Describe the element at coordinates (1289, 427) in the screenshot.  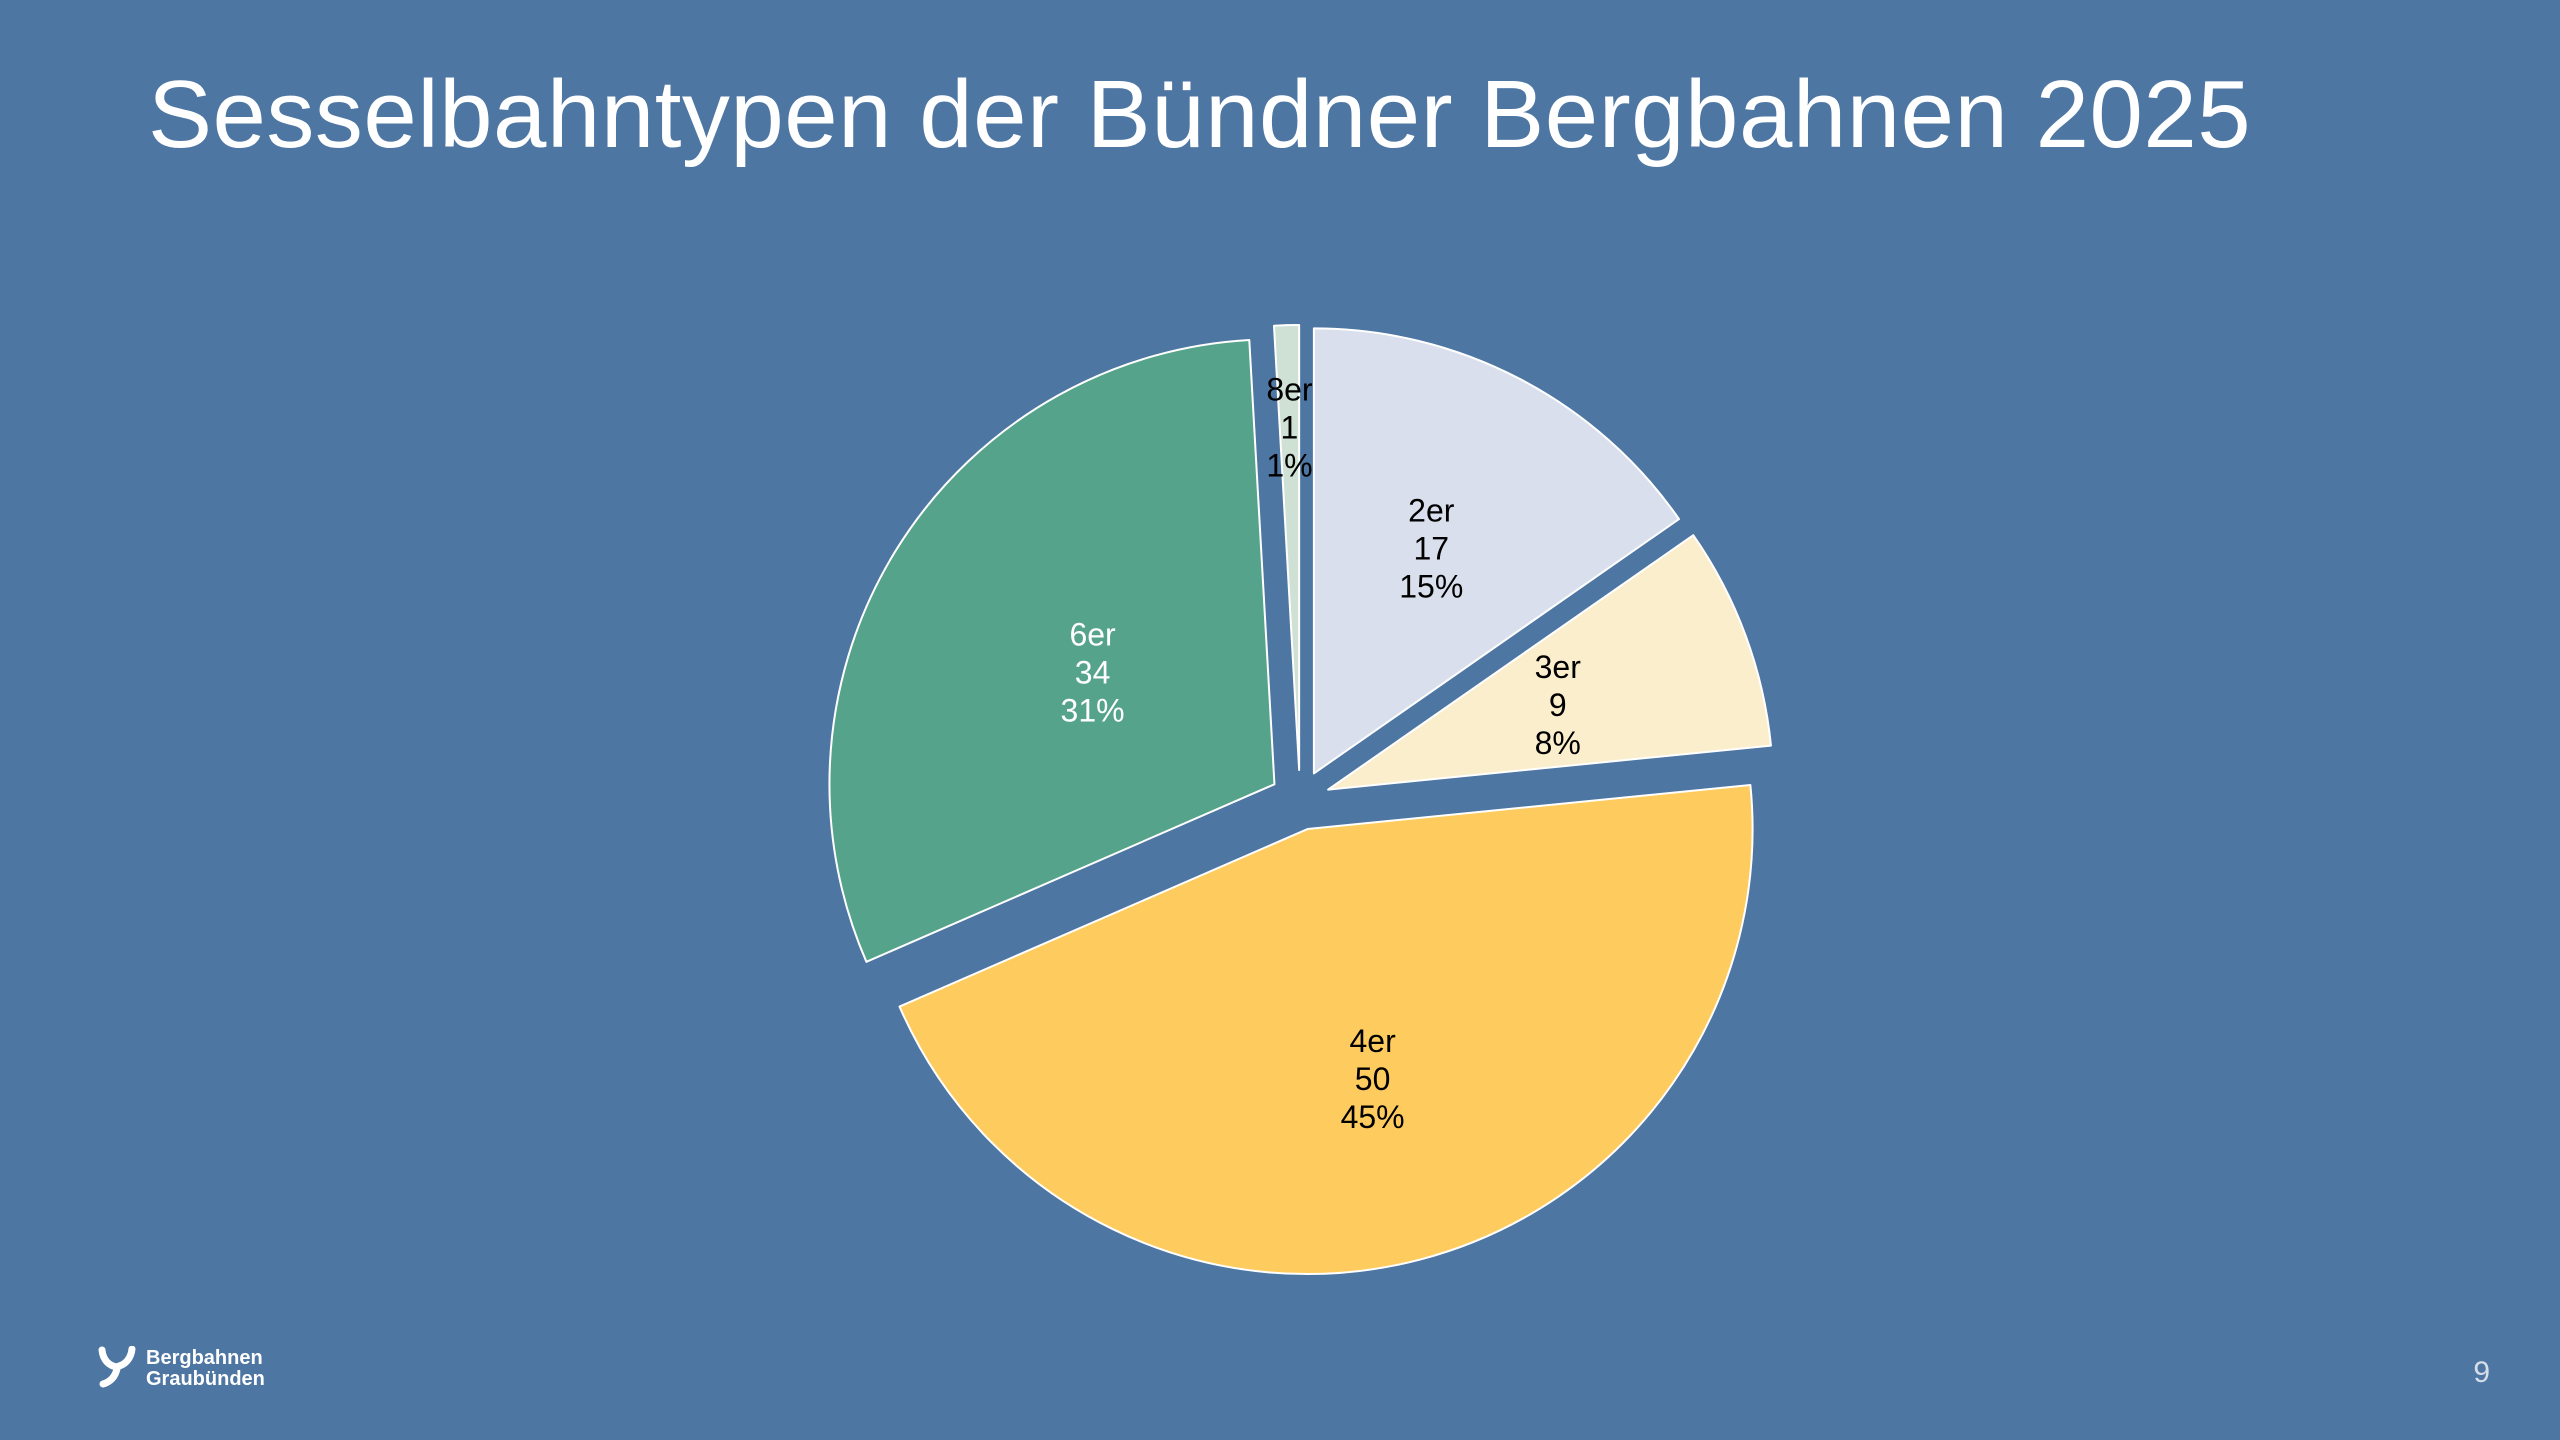
I see `pie-label-8er: 8er 1 1%` at that location.